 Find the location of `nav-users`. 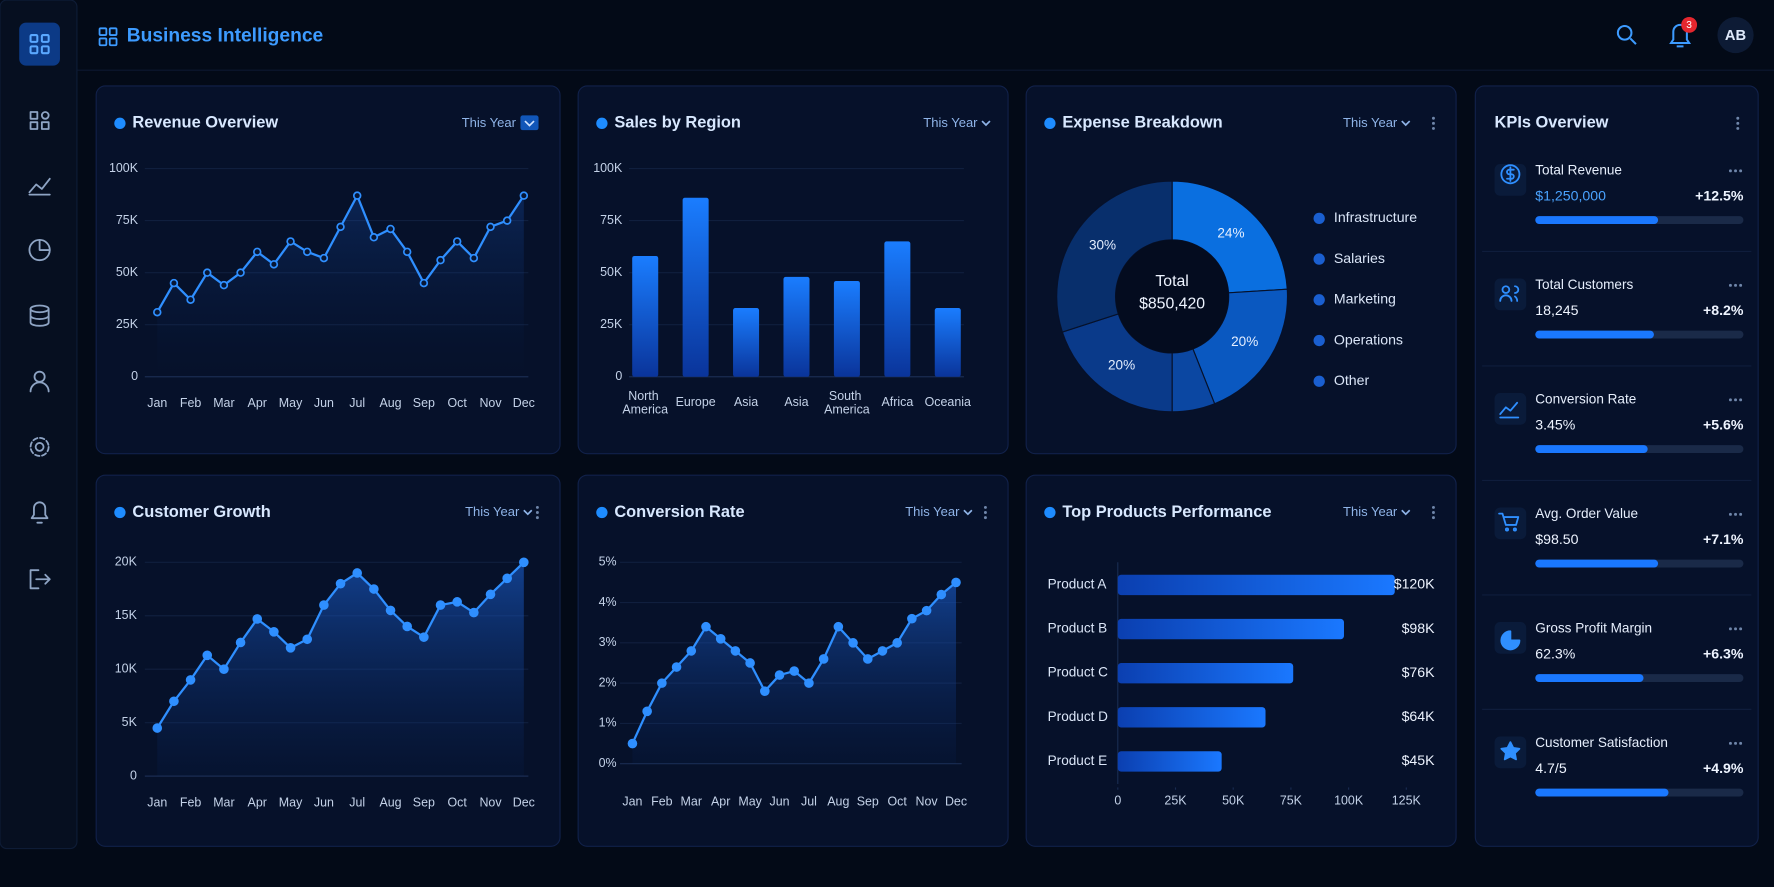

nav-users is located at coordinates (39, 381).